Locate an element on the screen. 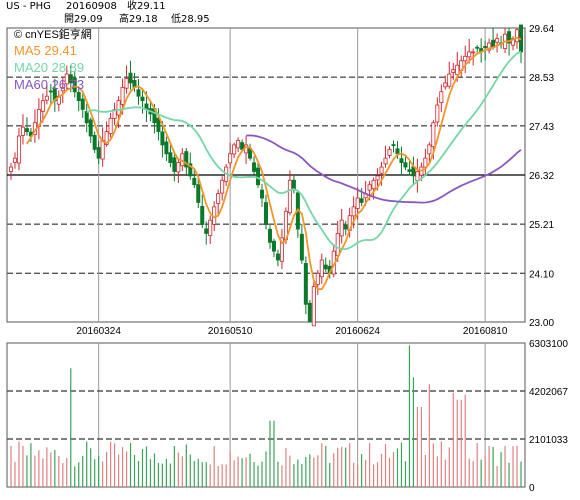 The height and width of the screenshot is (500, 580). close-label: 收29.11 is located at coordinates (146, 6).